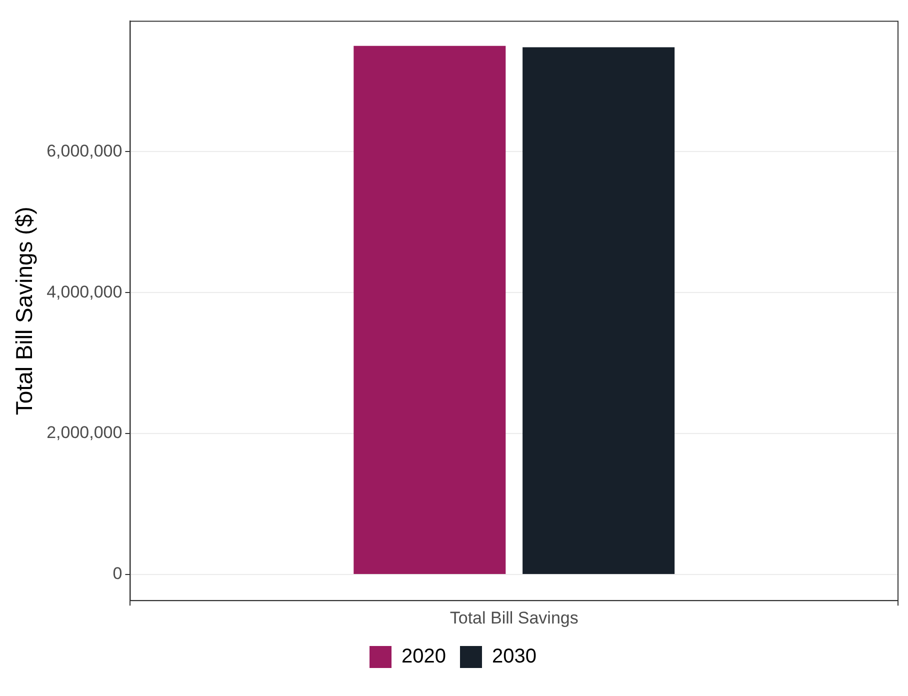  Describe the element at coordinates (84, 150) in the screenshot. I see `y-tick-label: 6,000,000` at that location.